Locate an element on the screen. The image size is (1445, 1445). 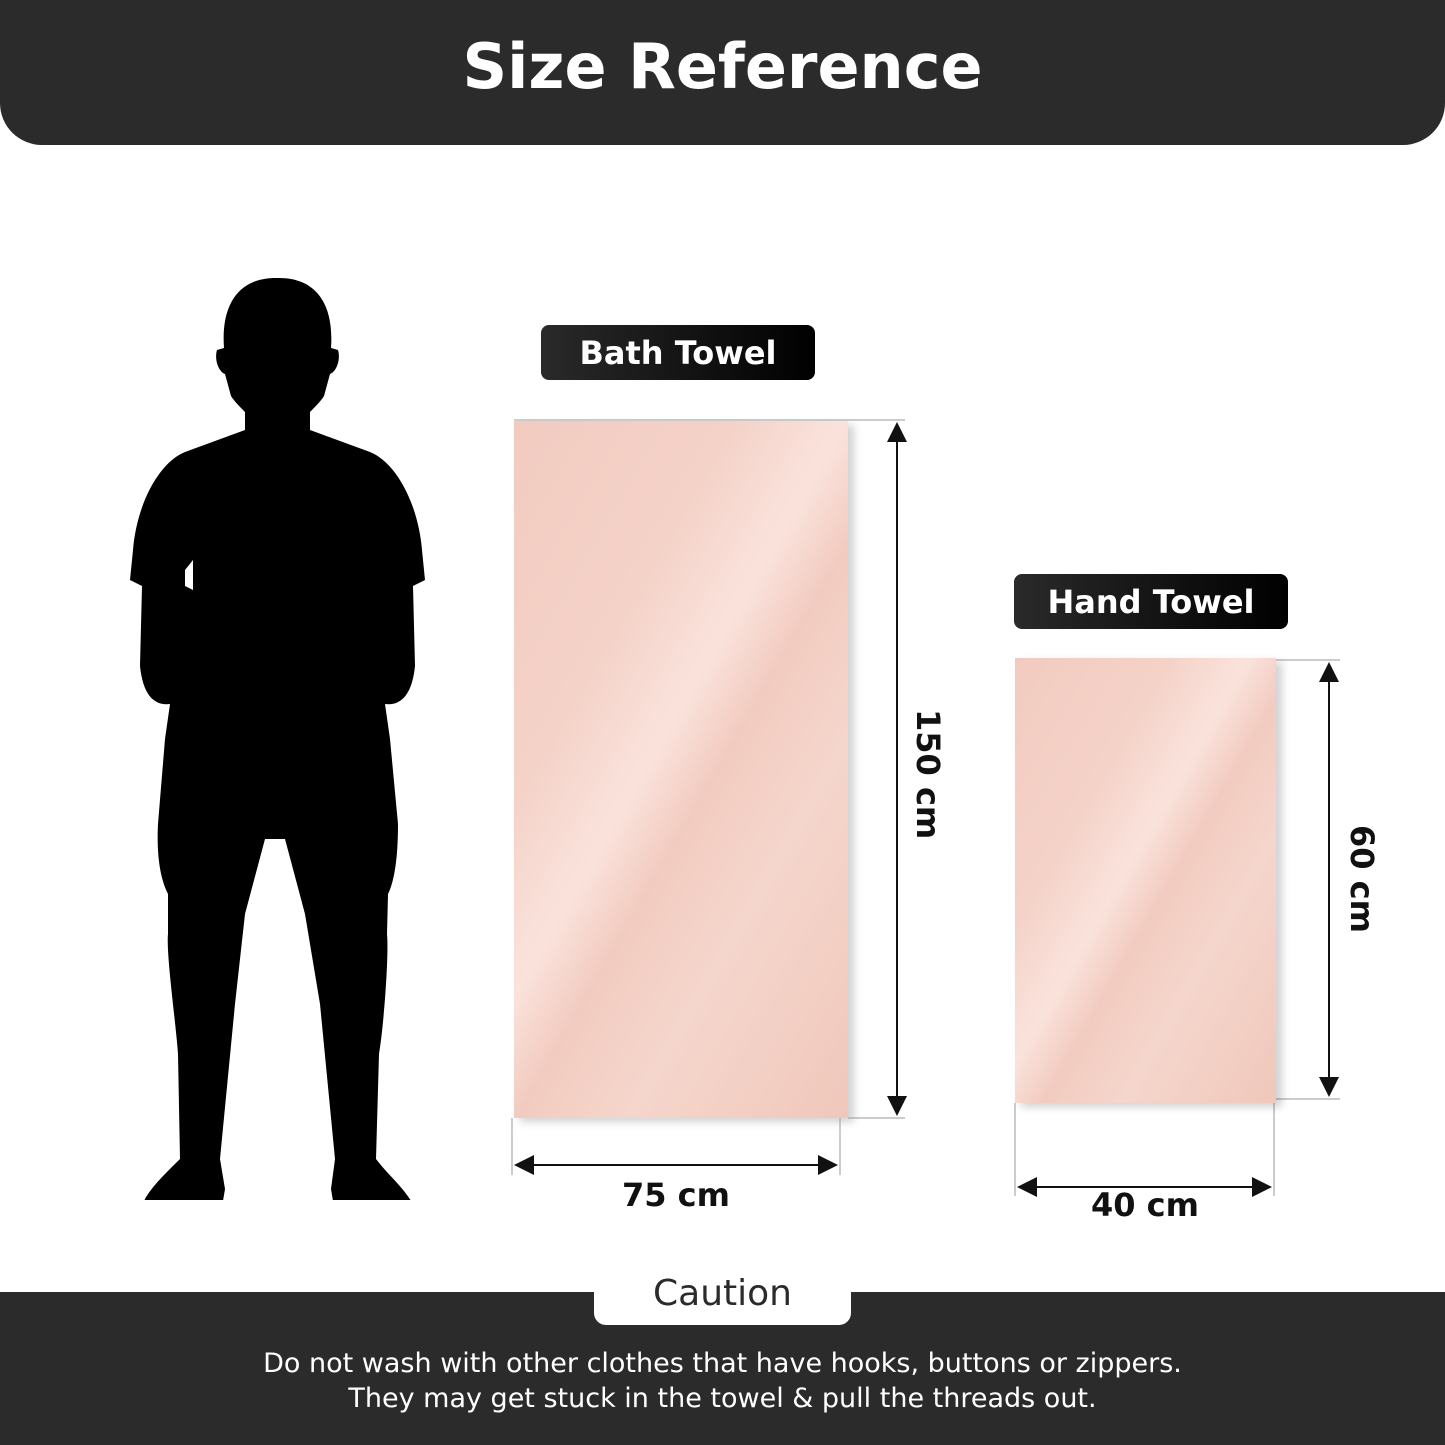
hand-towel-image is located at coordinates (1145, 880).